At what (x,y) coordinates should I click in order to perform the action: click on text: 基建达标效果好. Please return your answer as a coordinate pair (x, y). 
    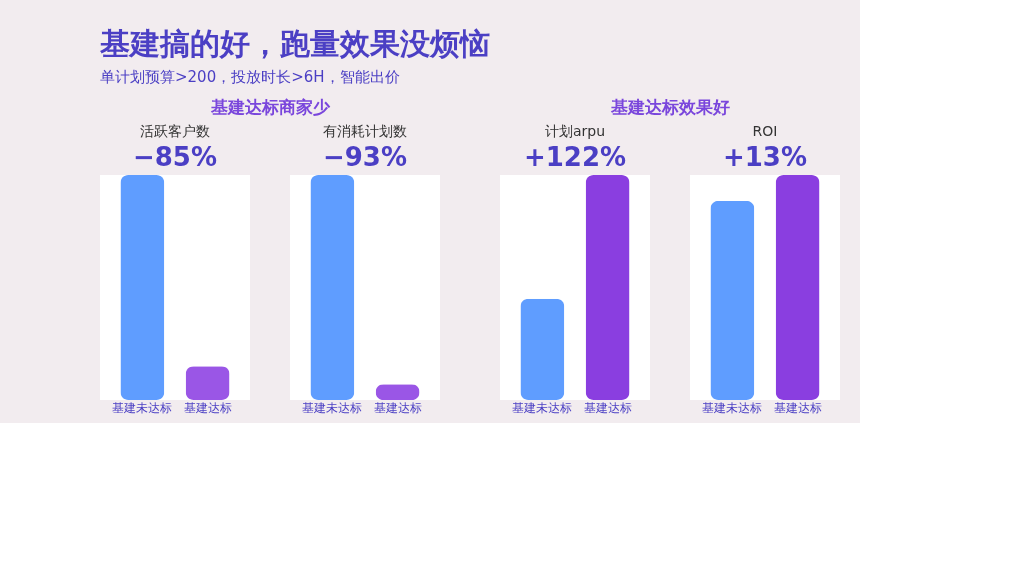
    Looking at the image, I should click on (669, 107).